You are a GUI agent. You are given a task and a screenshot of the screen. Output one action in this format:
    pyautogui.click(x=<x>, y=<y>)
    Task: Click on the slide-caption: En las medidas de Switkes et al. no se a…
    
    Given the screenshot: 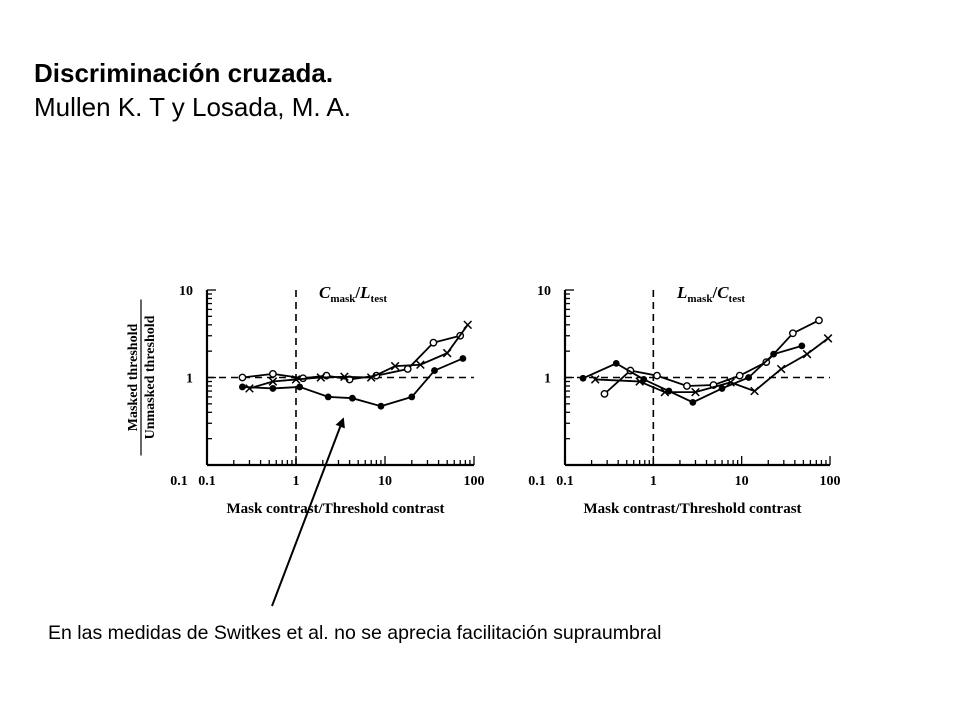 What is the action you would take?
    pyautogui.click(x=355, y=633)
    